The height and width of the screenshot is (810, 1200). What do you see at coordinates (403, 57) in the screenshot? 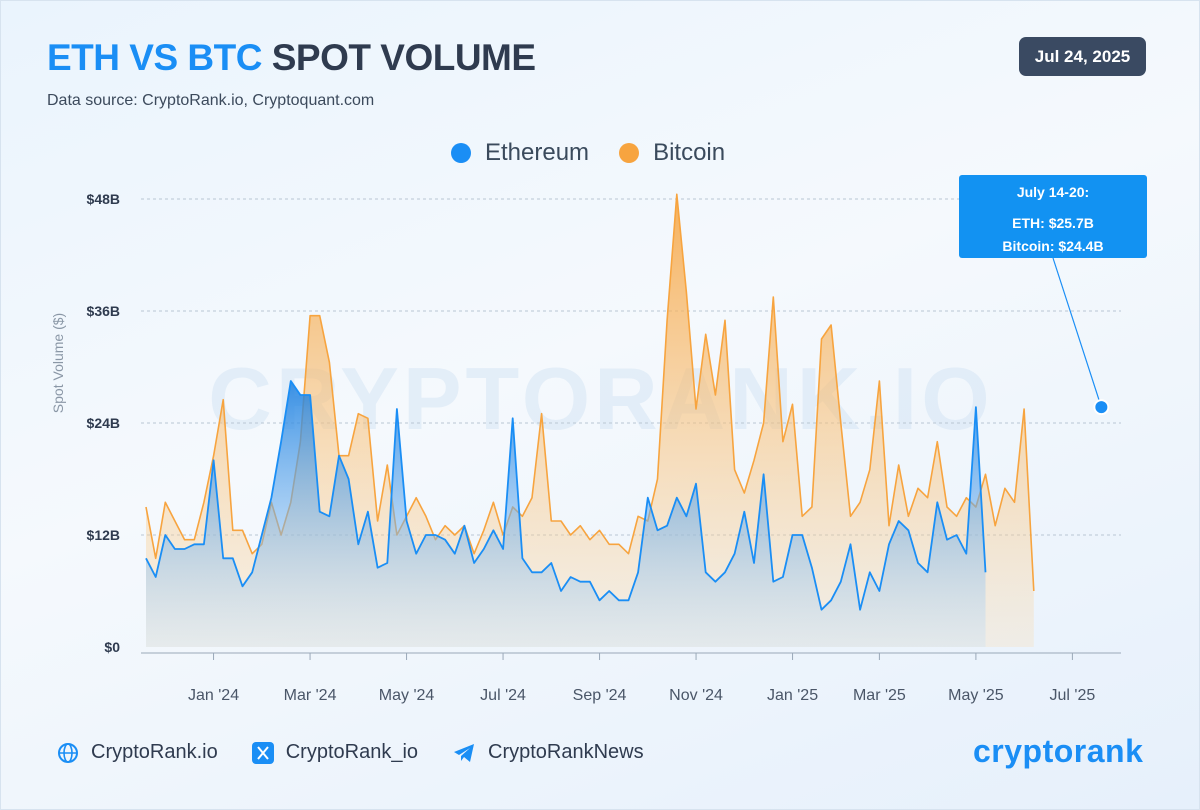
I see `title-rest: SPOT VOLUME` at bounding box center [403, 57].